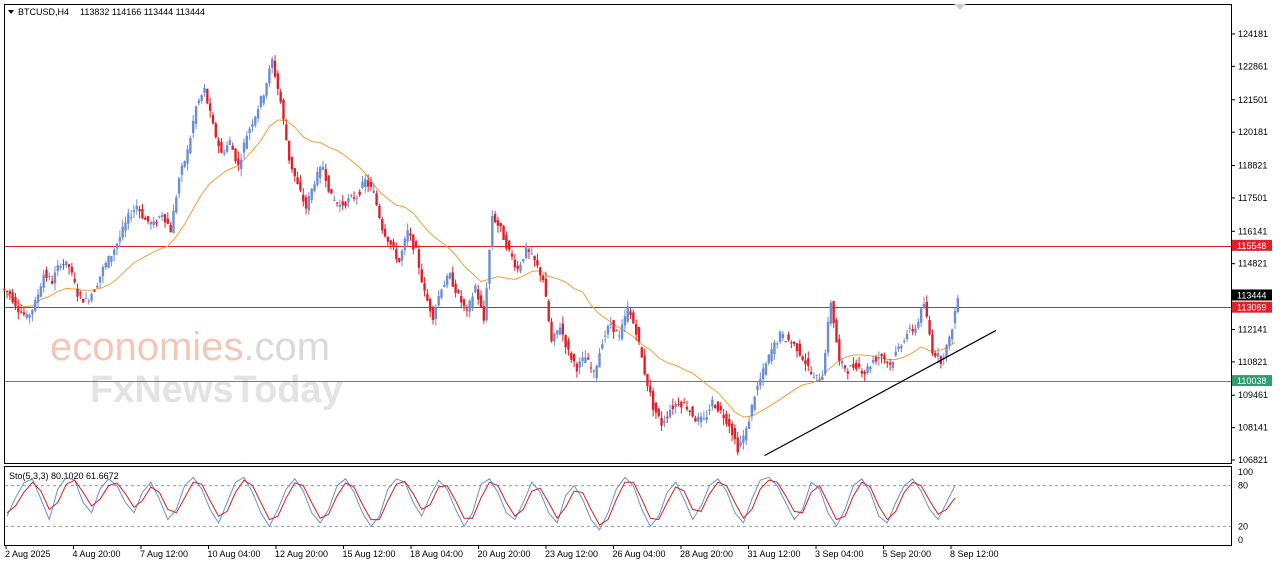 The height and width of the screenshot is (567, 1280). Describe the element at coordinates (1252, 166) in the screenshot. I see `price-tick-label: 118821` at that location.